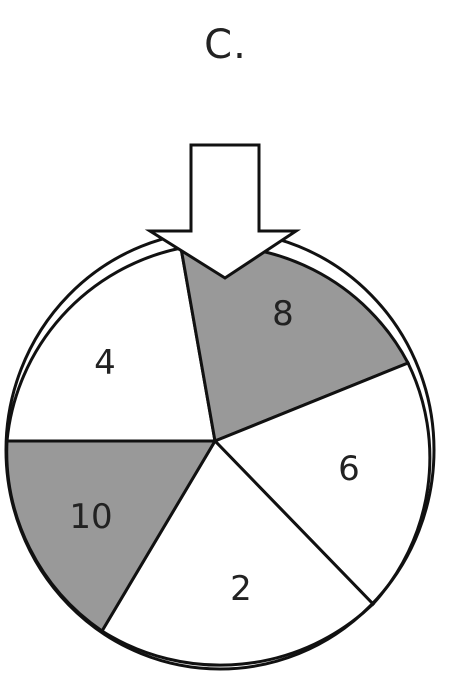  I want to click on down-arrow-icon, so click(222, 211).